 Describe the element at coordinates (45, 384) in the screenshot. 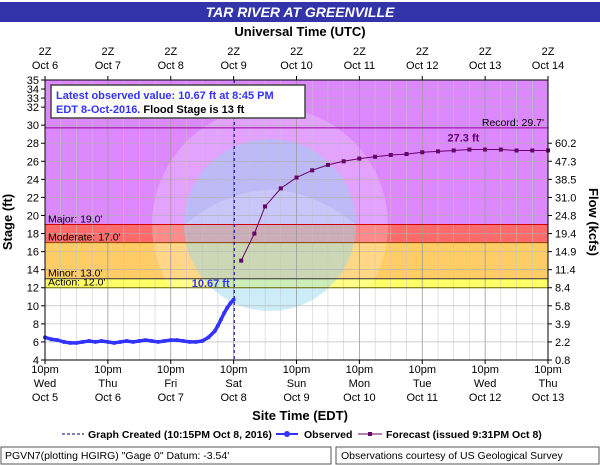

I see `site-tick-day-0: Wed` at that location.